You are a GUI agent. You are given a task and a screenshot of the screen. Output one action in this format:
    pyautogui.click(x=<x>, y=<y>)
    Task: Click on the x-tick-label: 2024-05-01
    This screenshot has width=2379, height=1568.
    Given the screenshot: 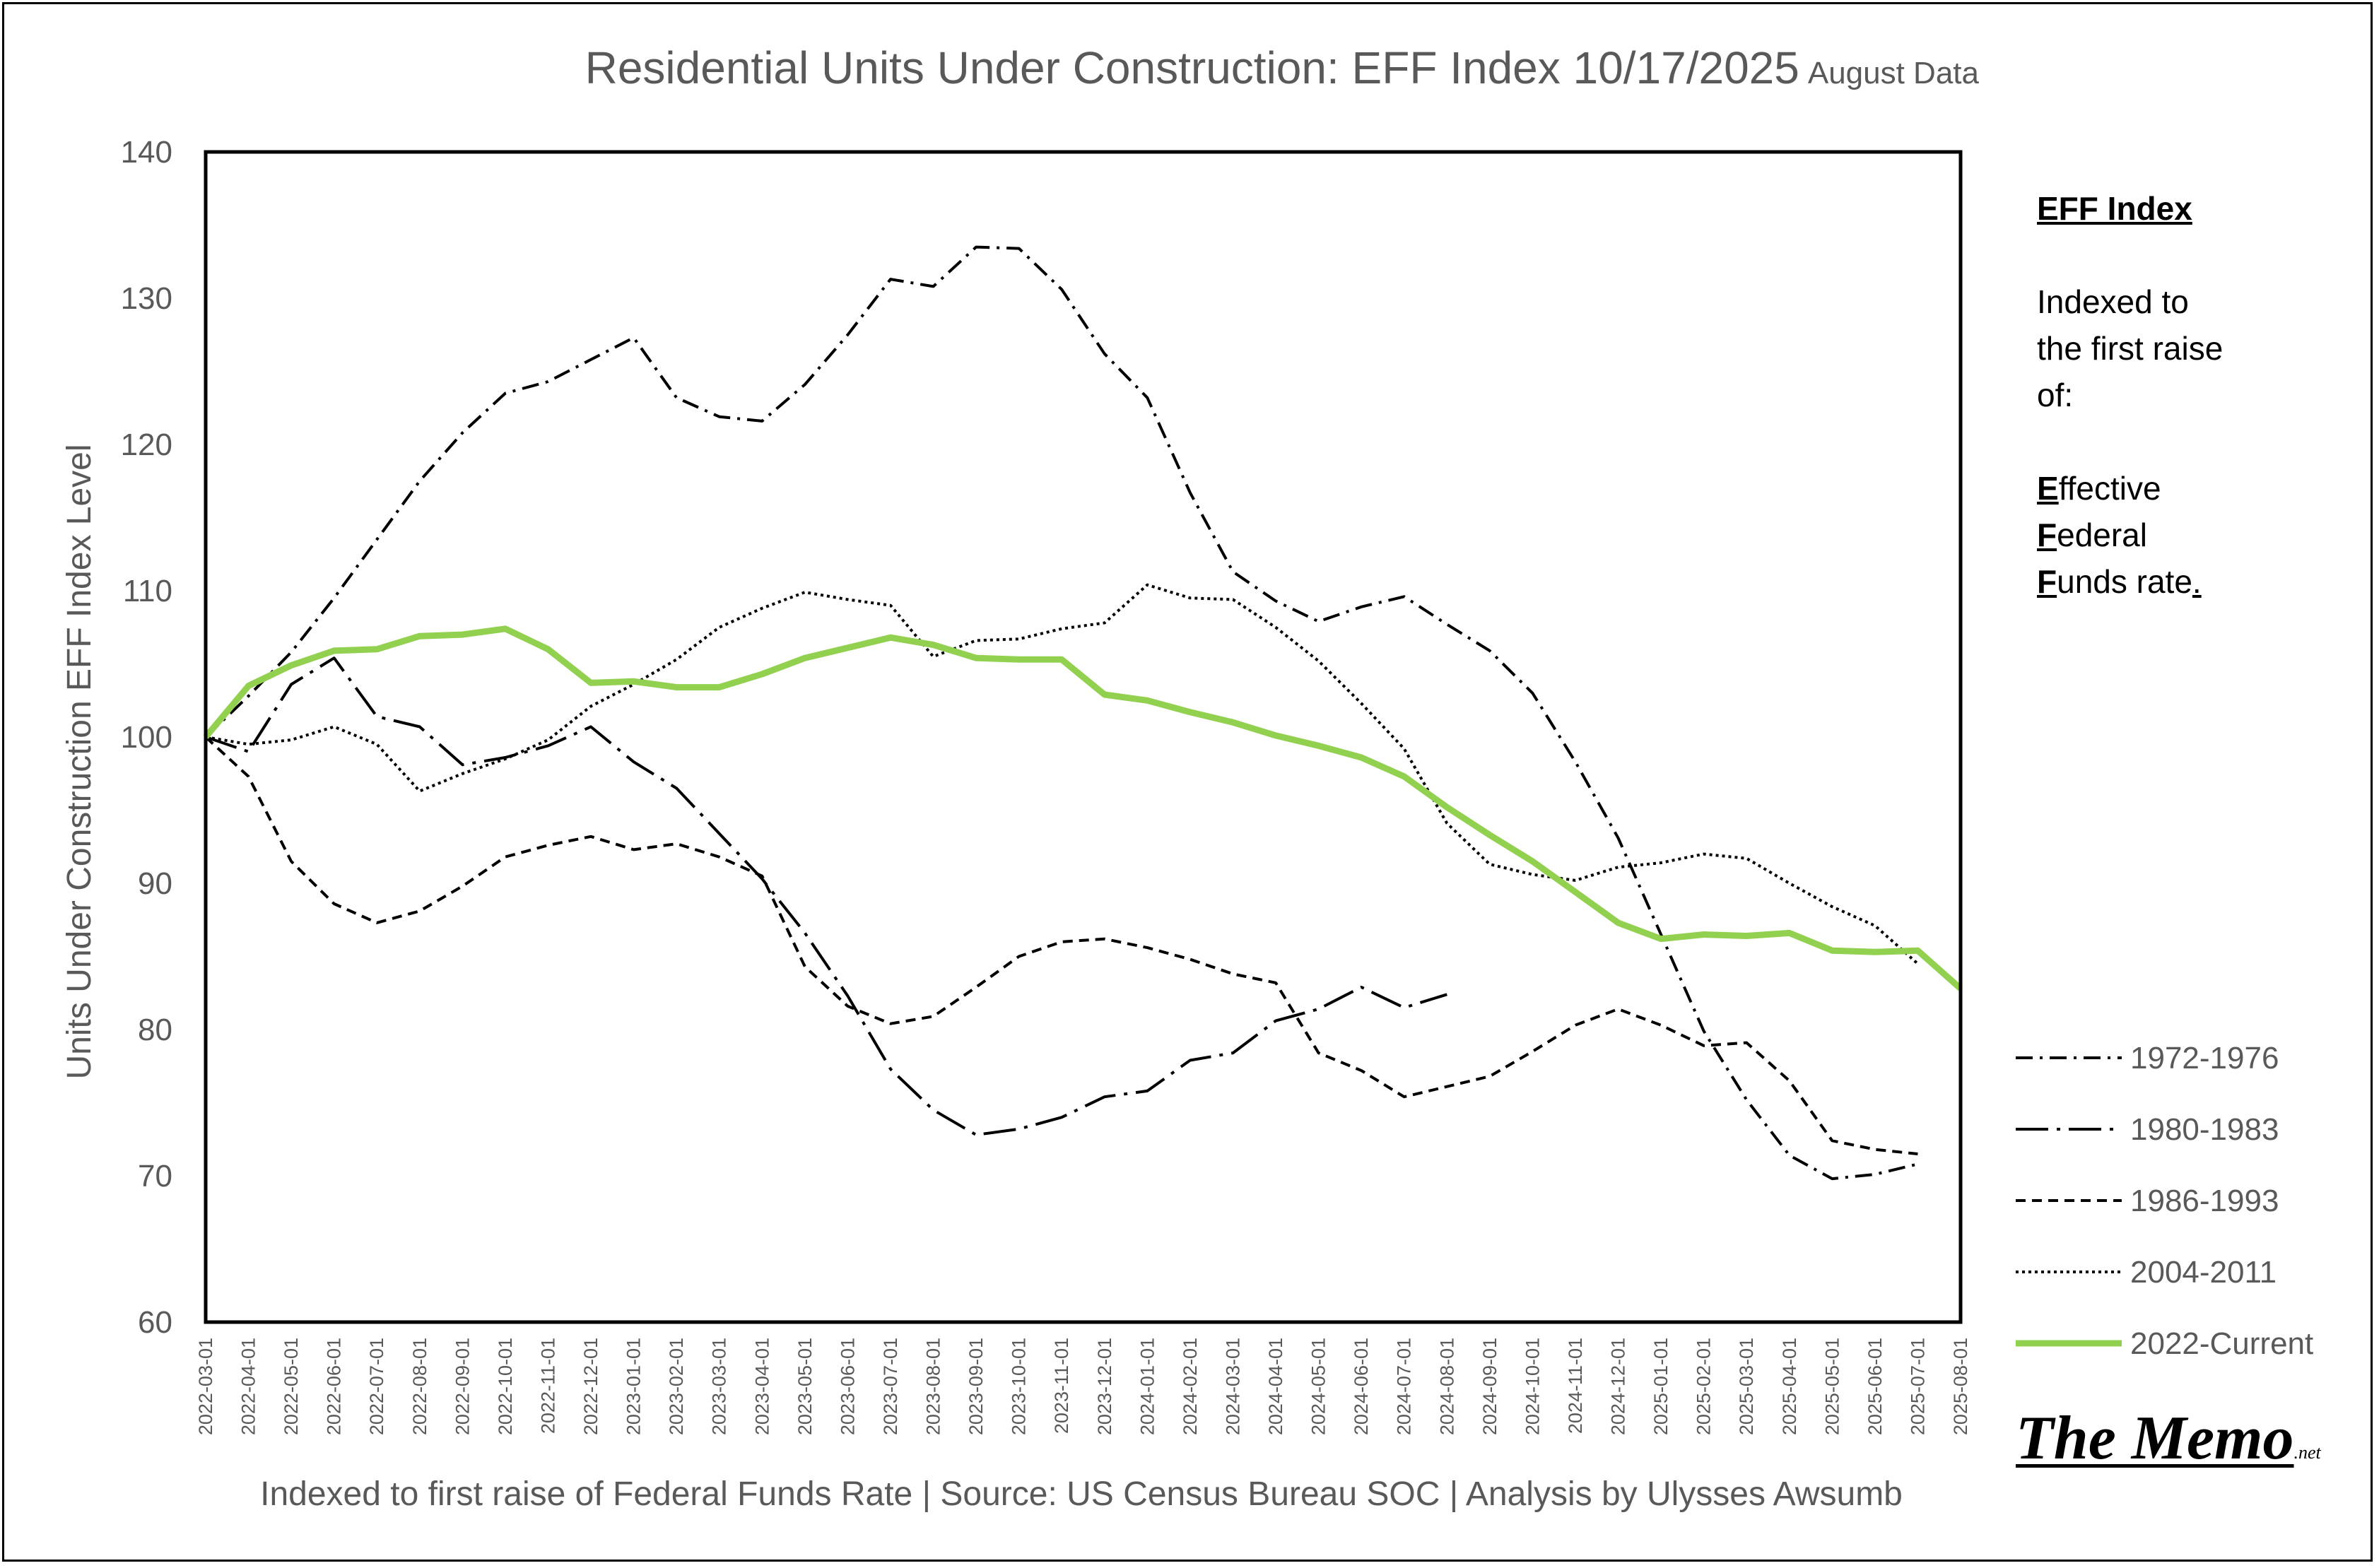 What is the action you would take?
    pyautogui.click(x=1318, y=1386)
    